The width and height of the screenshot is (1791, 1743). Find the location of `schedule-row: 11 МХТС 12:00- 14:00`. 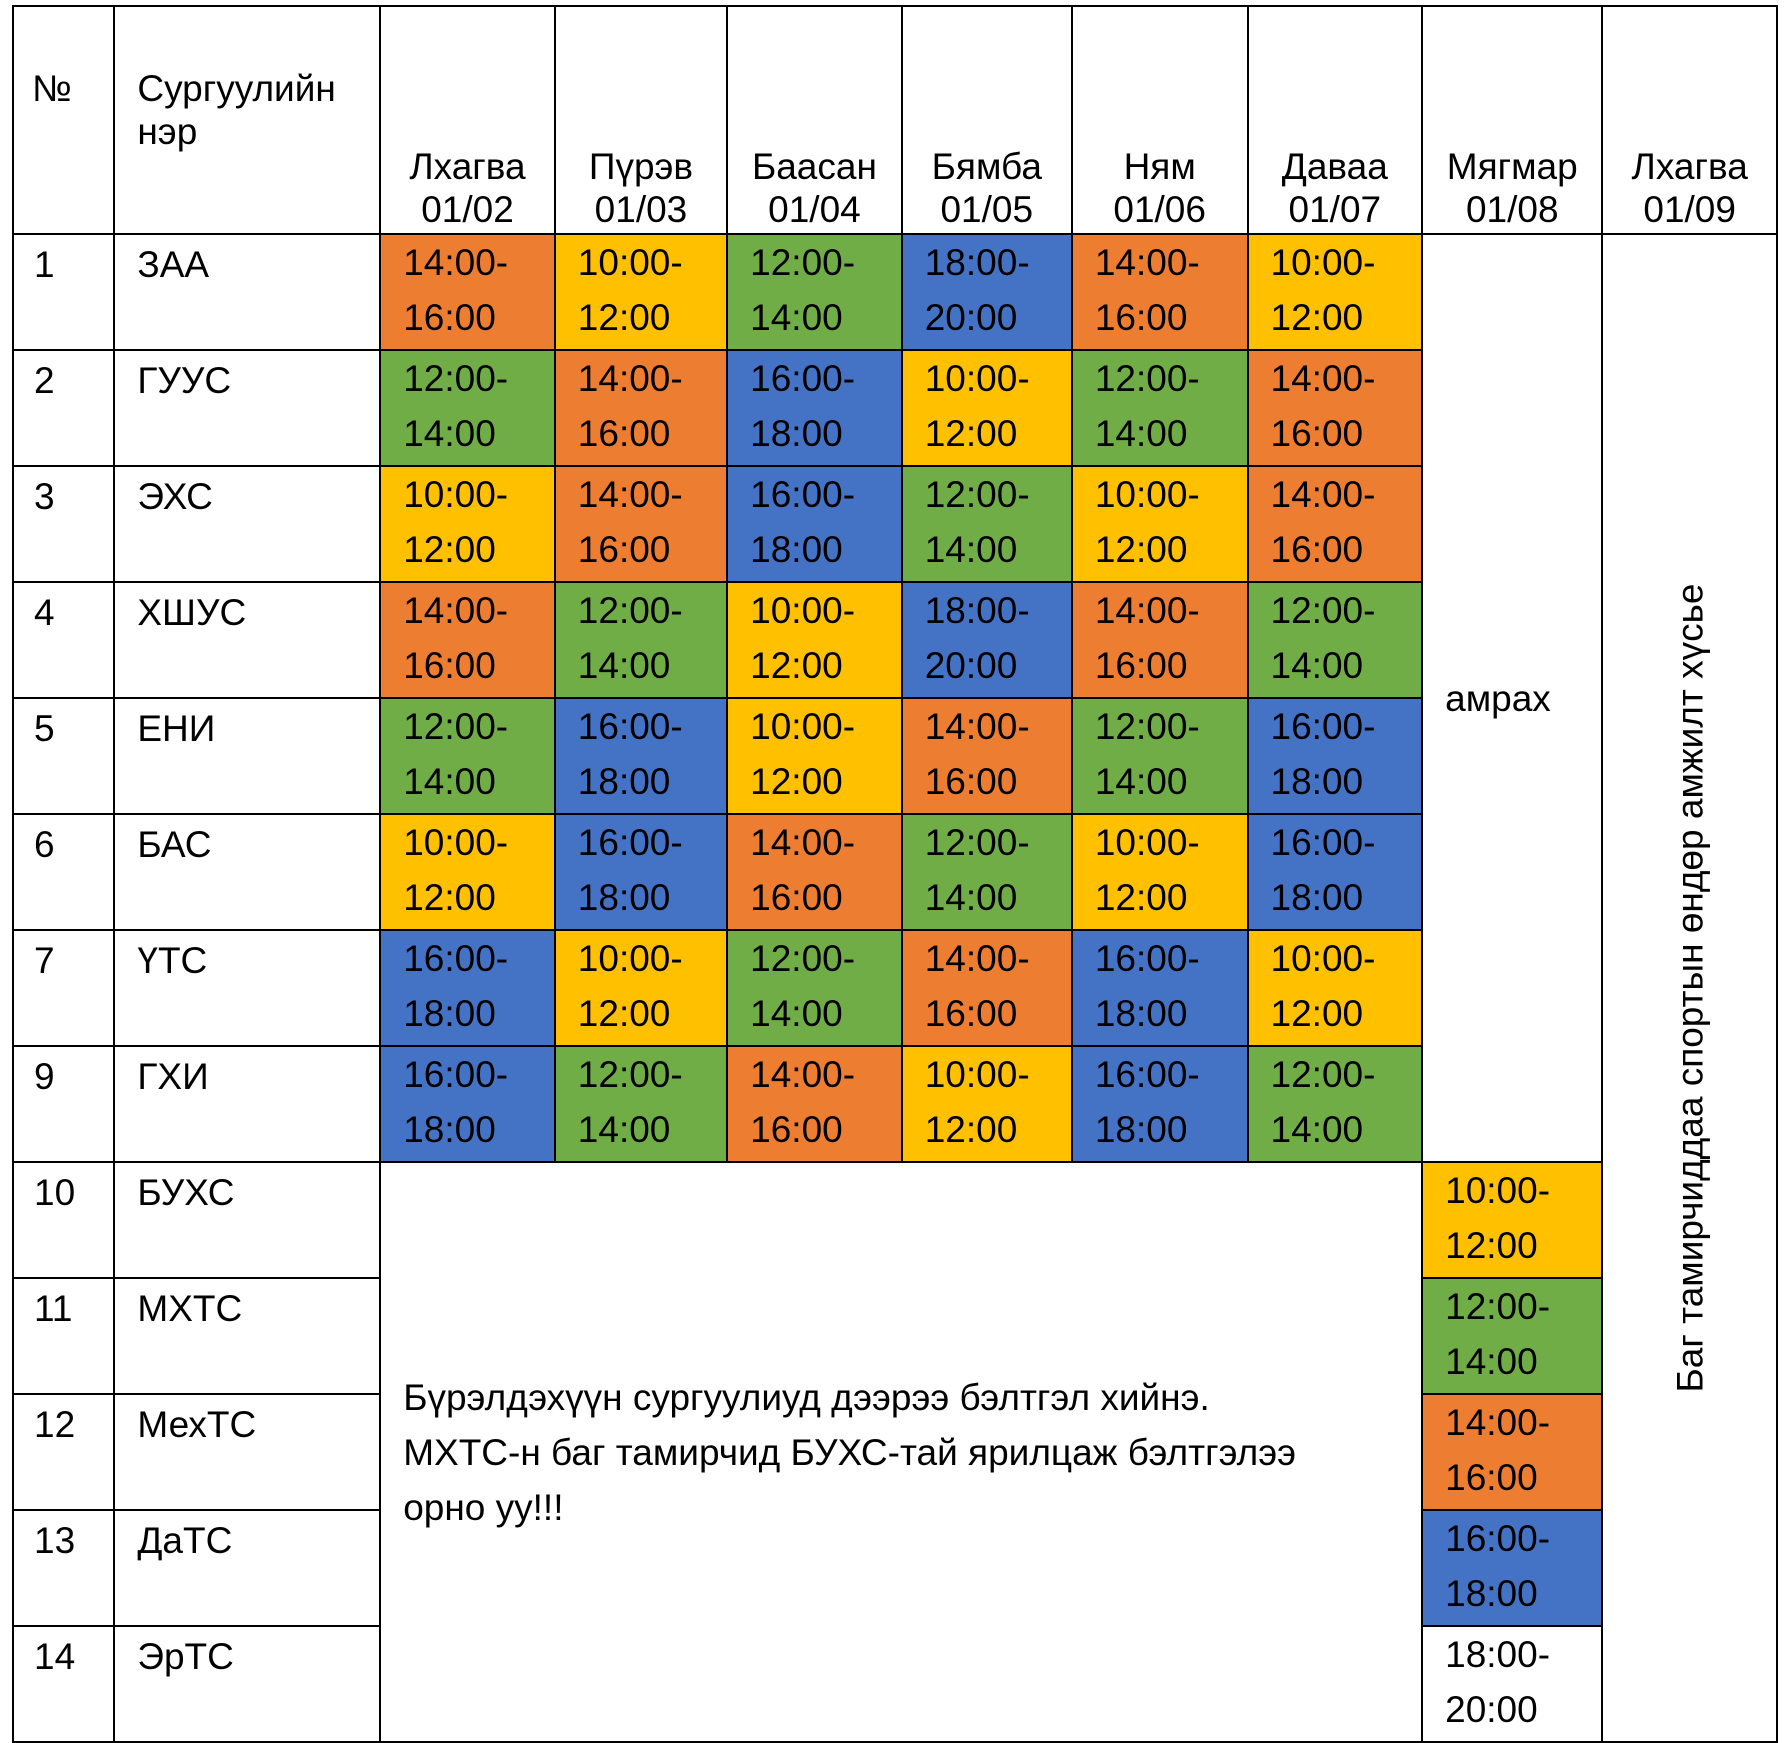

schedule-row: 11 МХТС 12:00- 14:00 is located at coordinates (894, 1336).